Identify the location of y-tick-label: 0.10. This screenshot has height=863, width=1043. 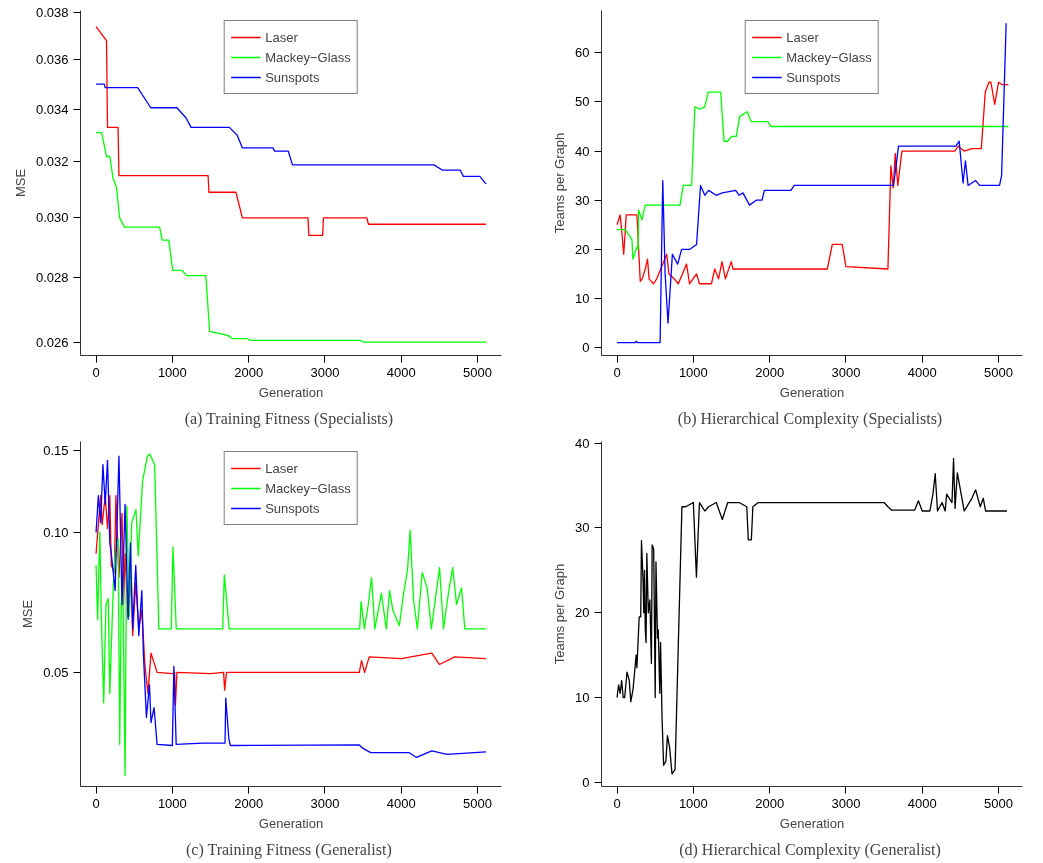
(56, 533).